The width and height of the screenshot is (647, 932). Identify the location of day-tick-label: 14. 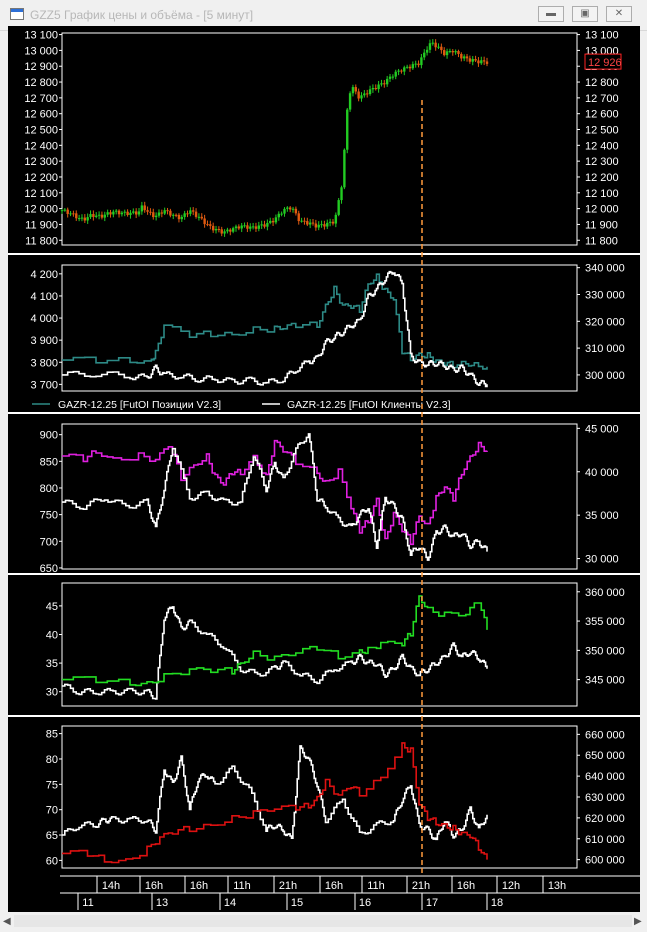
(230, 903).